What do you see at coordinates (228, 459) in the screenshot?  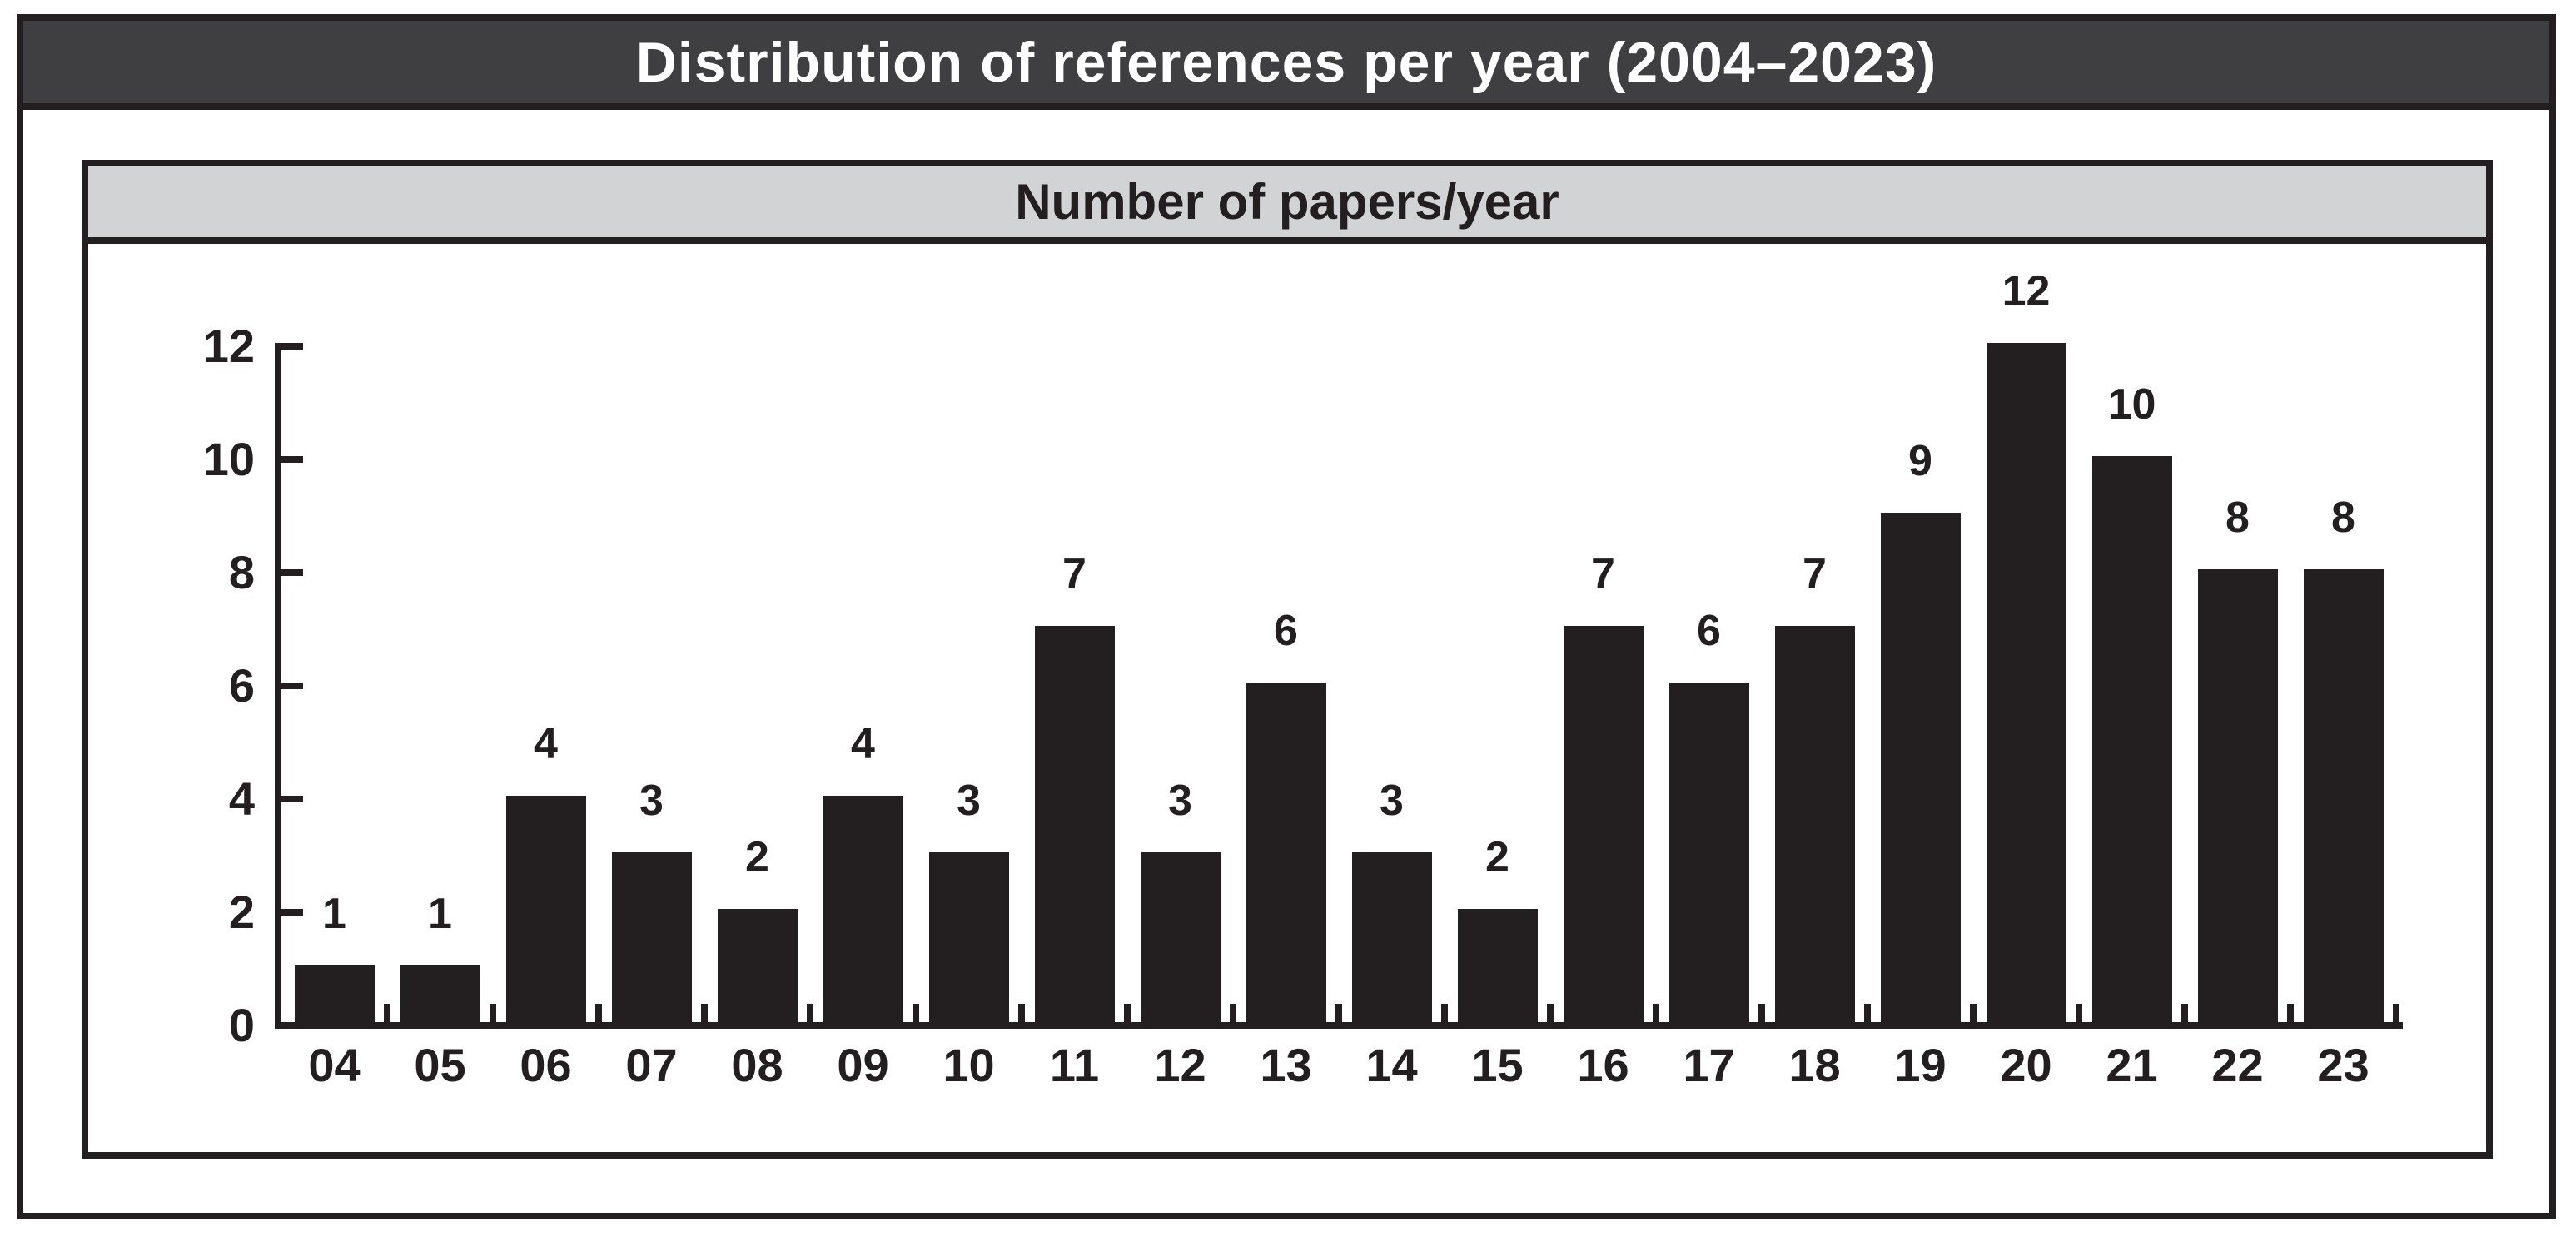 I see `y-tick-label: 10` at bounding box center [228, 459].